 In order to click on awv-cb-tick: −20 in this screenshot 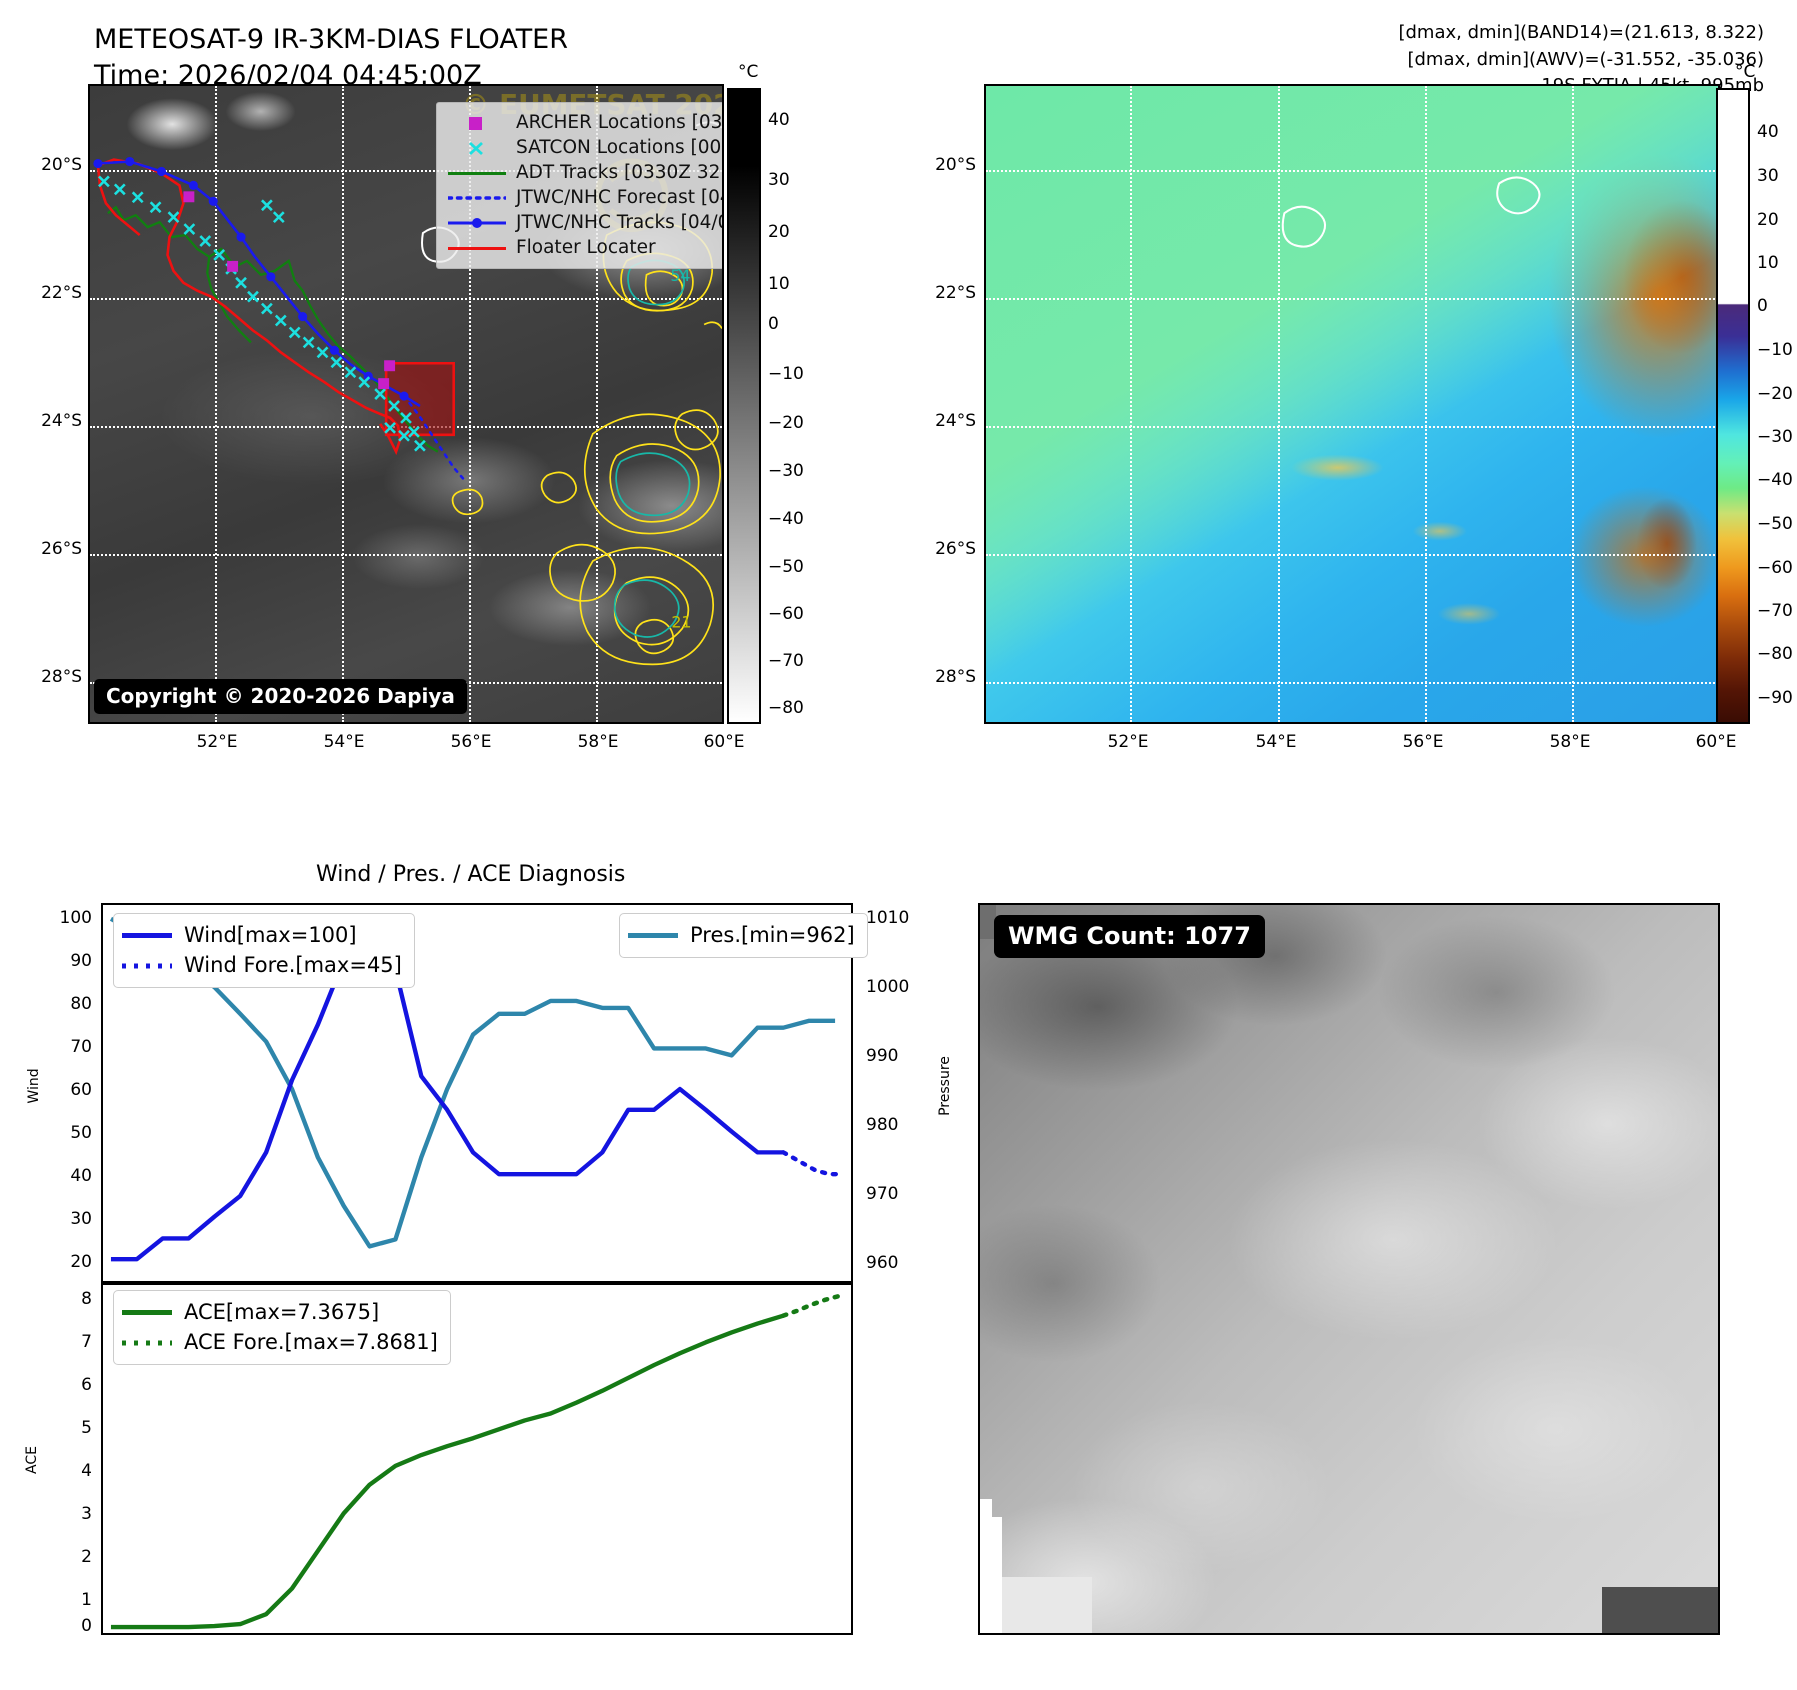, I will do `click(1775, 394)`.